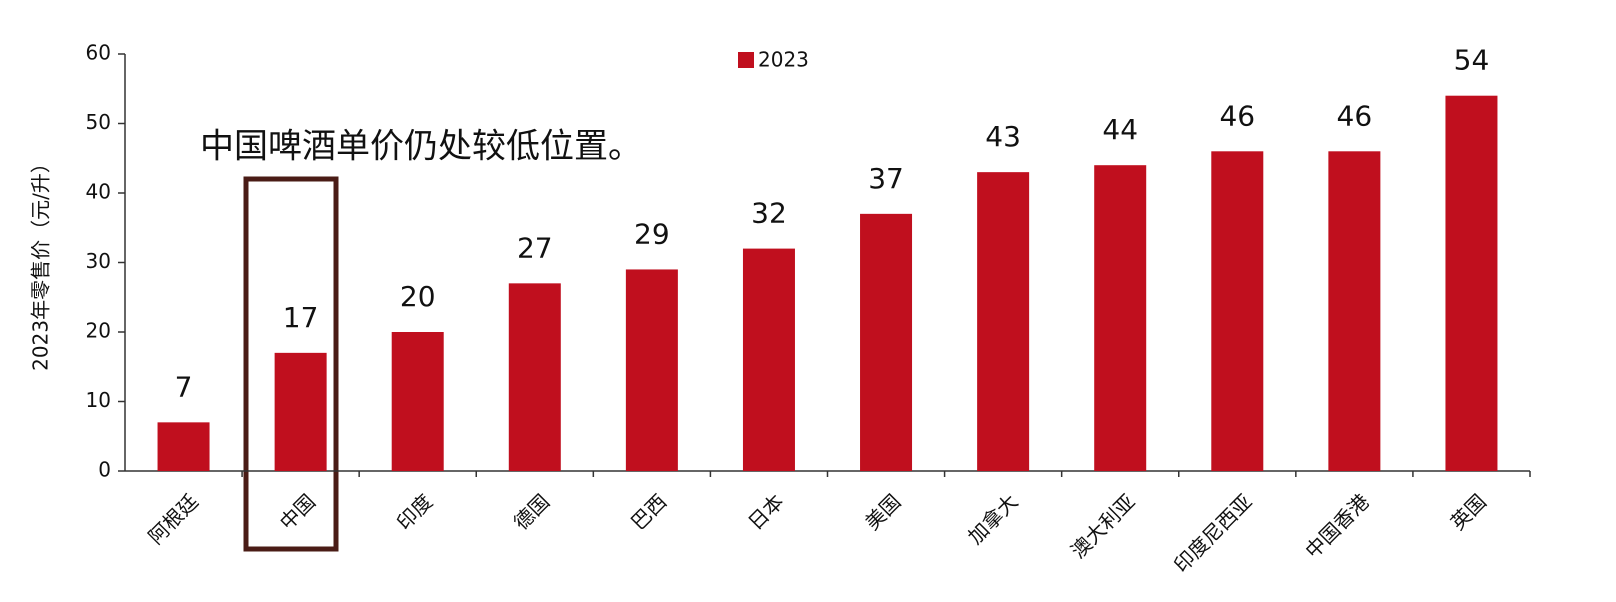 The image size is (1616, 602). What do you see at coordinates (104, 470) in the screenshot?
I see `y-tick-label: 0` at bounding box center [104, 470].